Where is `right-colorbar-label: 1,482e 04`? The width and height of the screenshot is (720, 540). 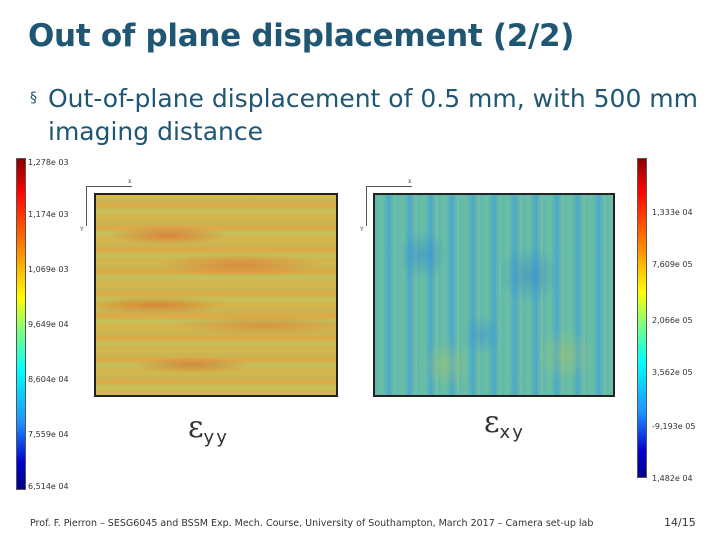
right-colorbar-label: 1,482e 04 is located at coordinates (672, 478).